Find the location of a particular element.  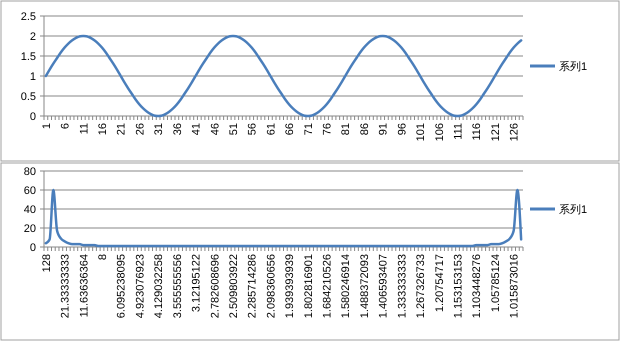

x-tick-label: 126 is located at coordinates (514, 132).